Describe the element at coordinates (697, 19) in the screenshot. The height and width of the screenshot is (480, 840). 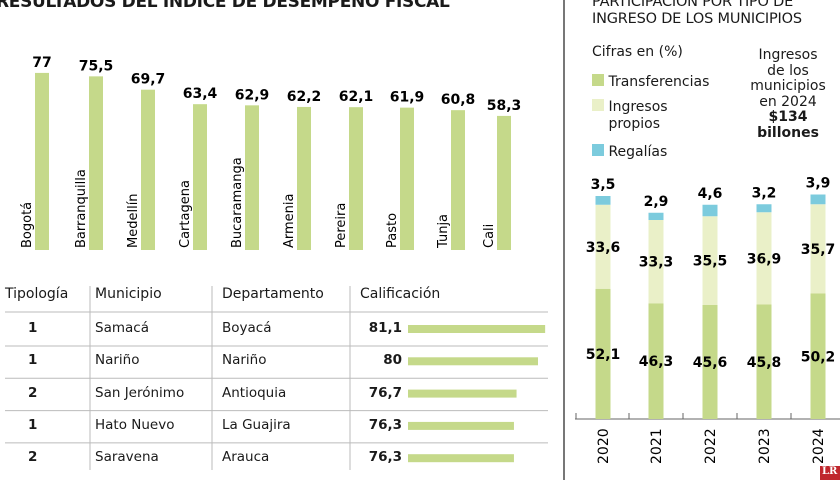
I see `title-line-2: INGRESO DE LOS MUNICIPIOS` at that location.